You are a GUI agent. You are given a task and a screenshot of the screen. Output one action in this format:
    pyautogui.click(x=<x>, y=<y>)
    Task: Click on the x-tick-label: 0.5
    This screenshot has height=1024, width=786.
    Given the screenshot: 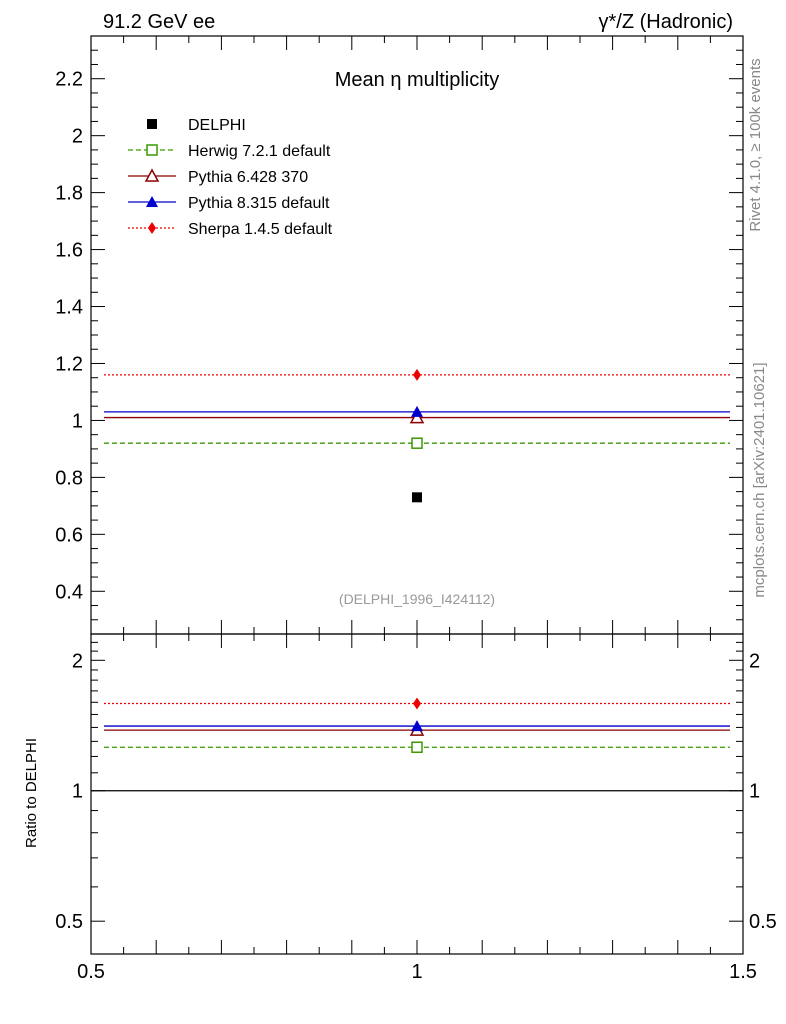 What is the action you would take?
    pyautogui.click(x=91, y=972)
    